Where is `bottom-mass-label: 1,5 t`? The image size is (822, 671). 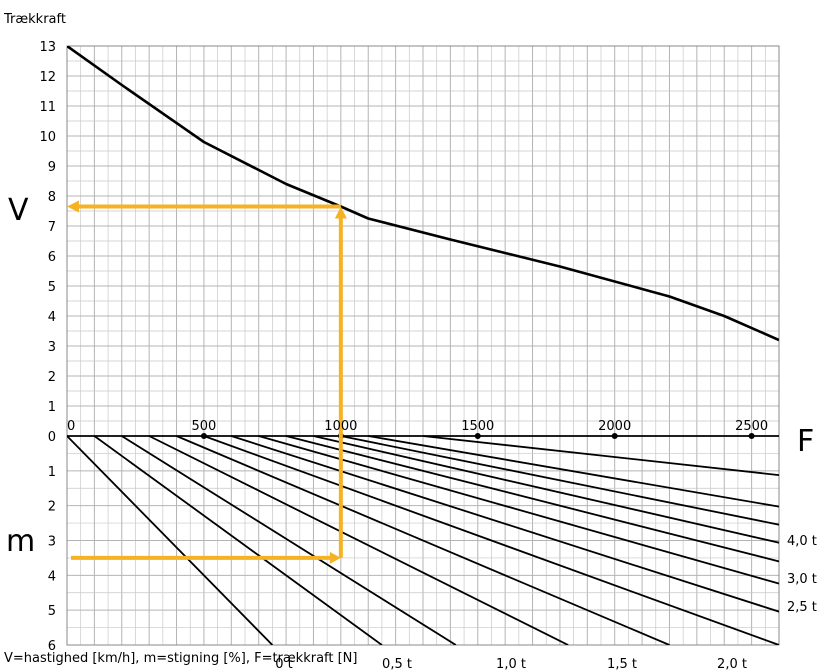 bottom-mass-label: 1,5 t is located at coordinates (622, 664).